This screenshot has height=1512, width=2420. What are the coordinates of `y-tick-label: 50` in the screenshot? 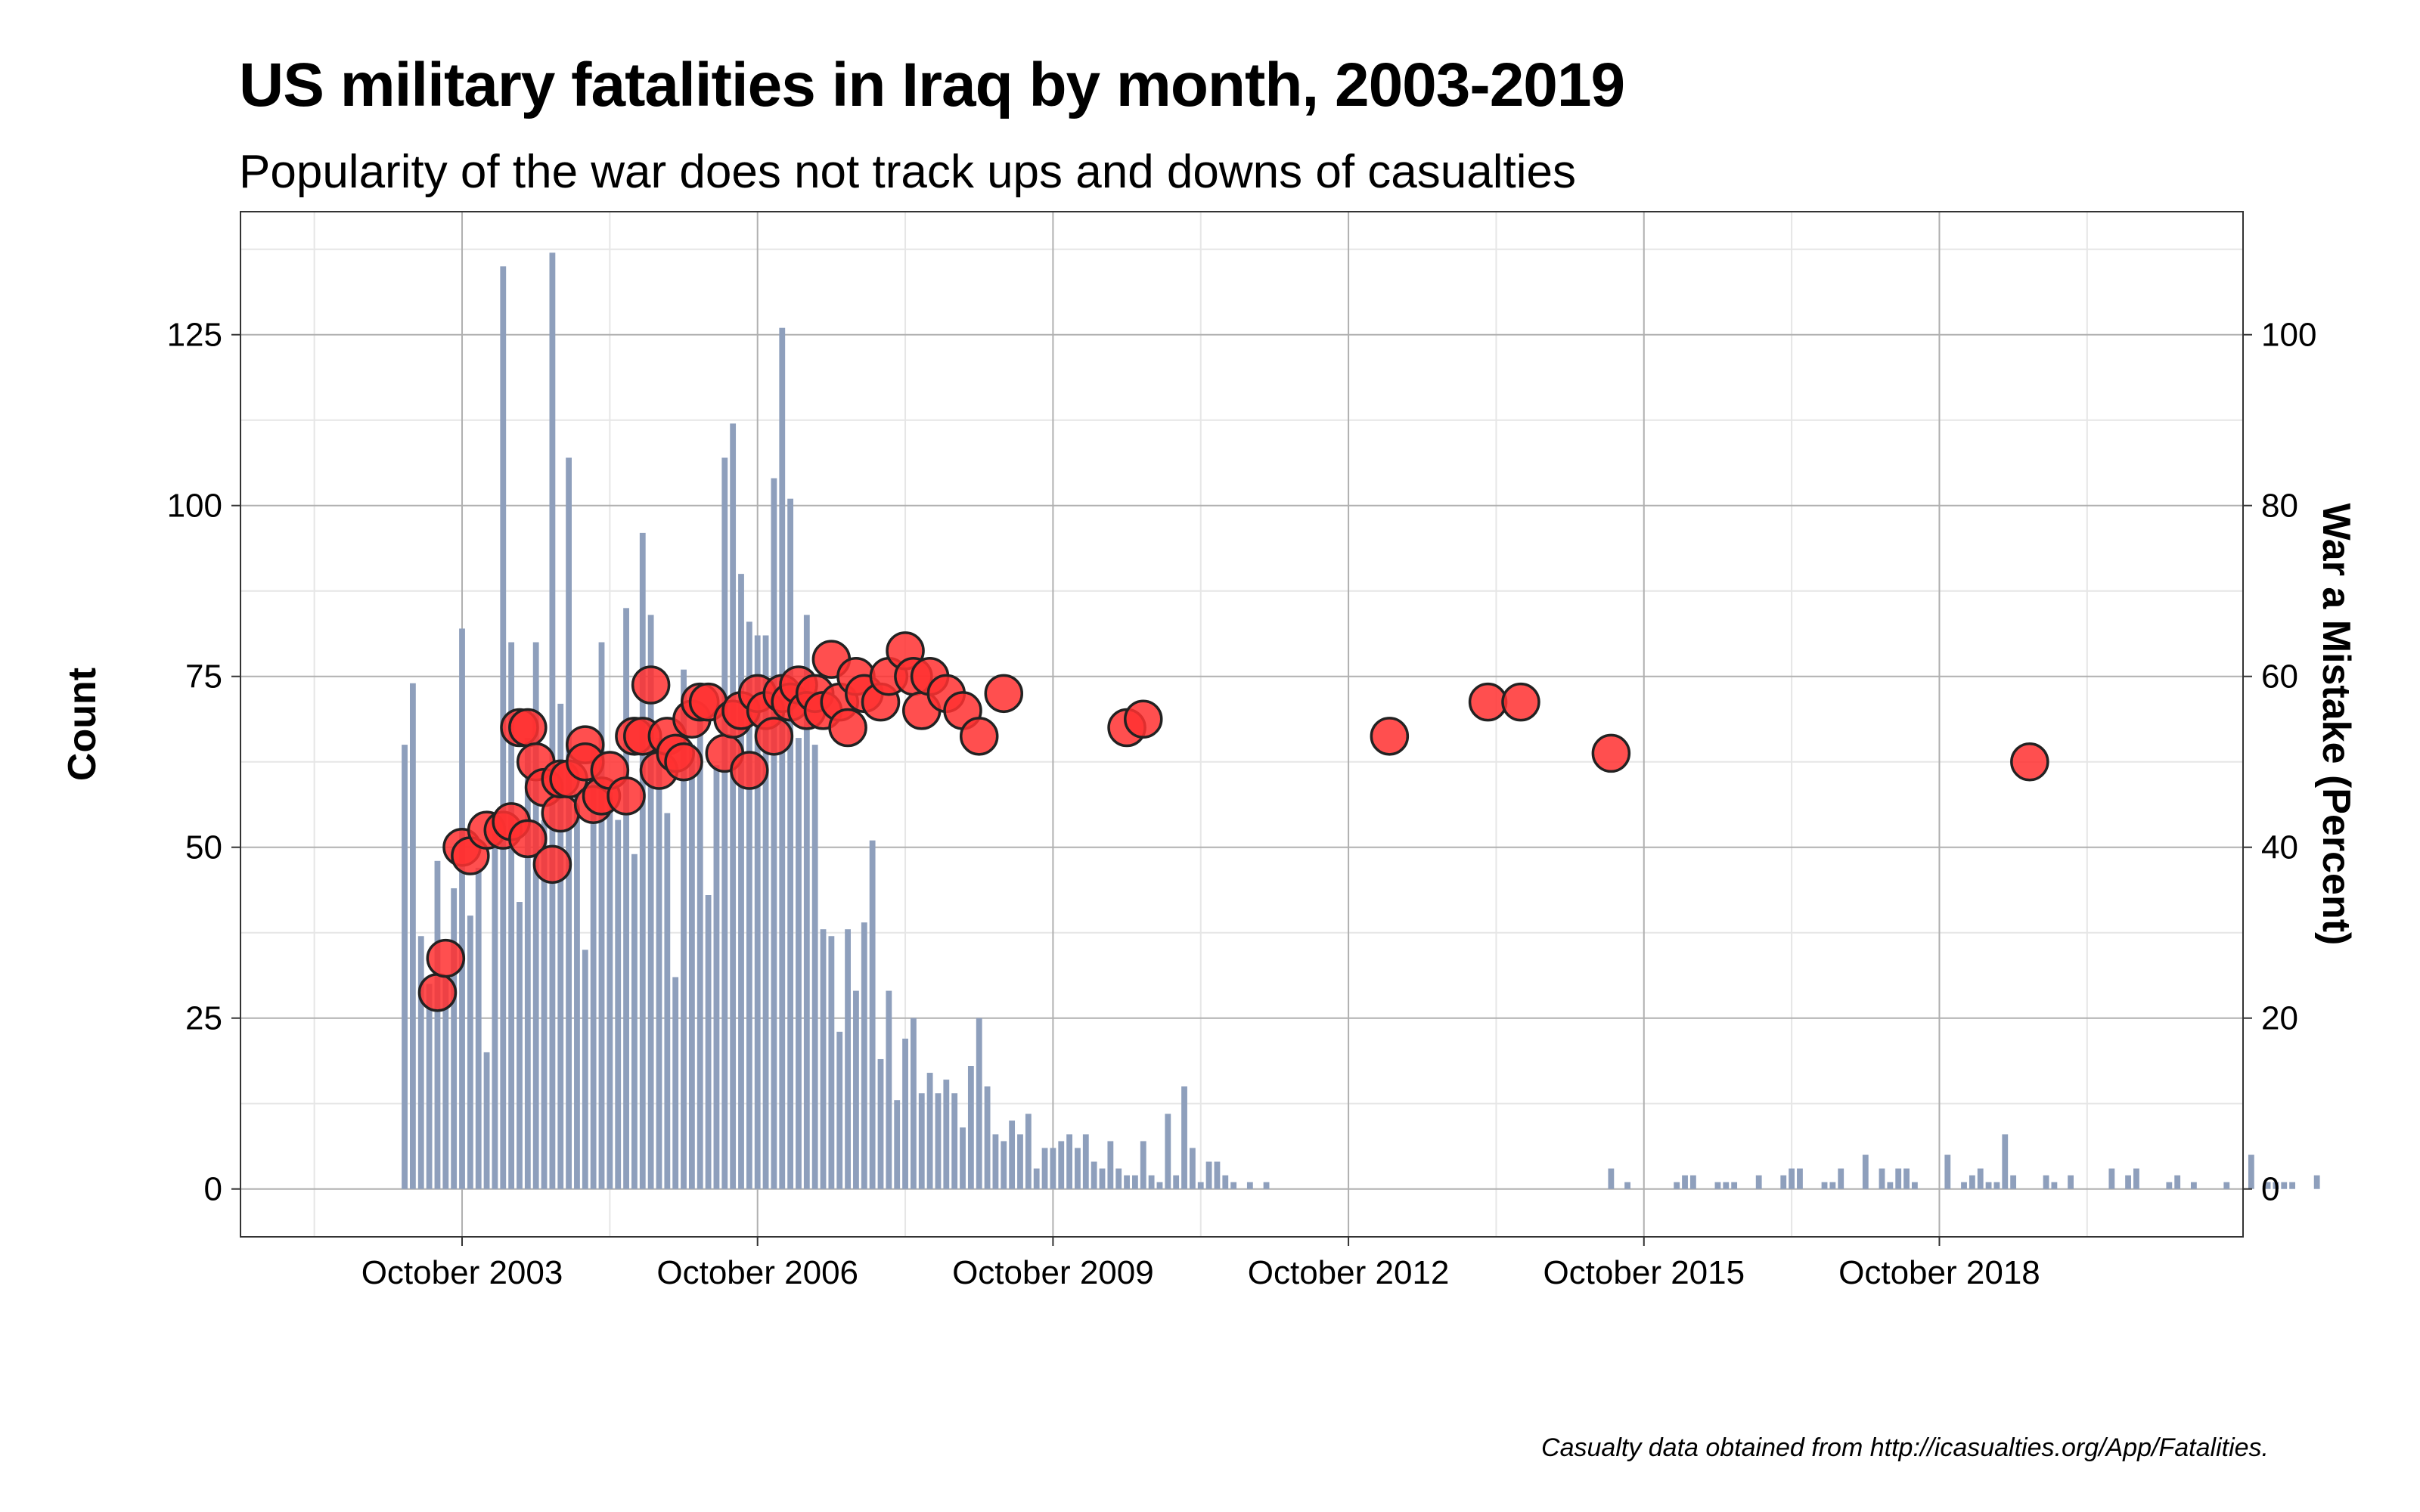 It's located at (204, 847).